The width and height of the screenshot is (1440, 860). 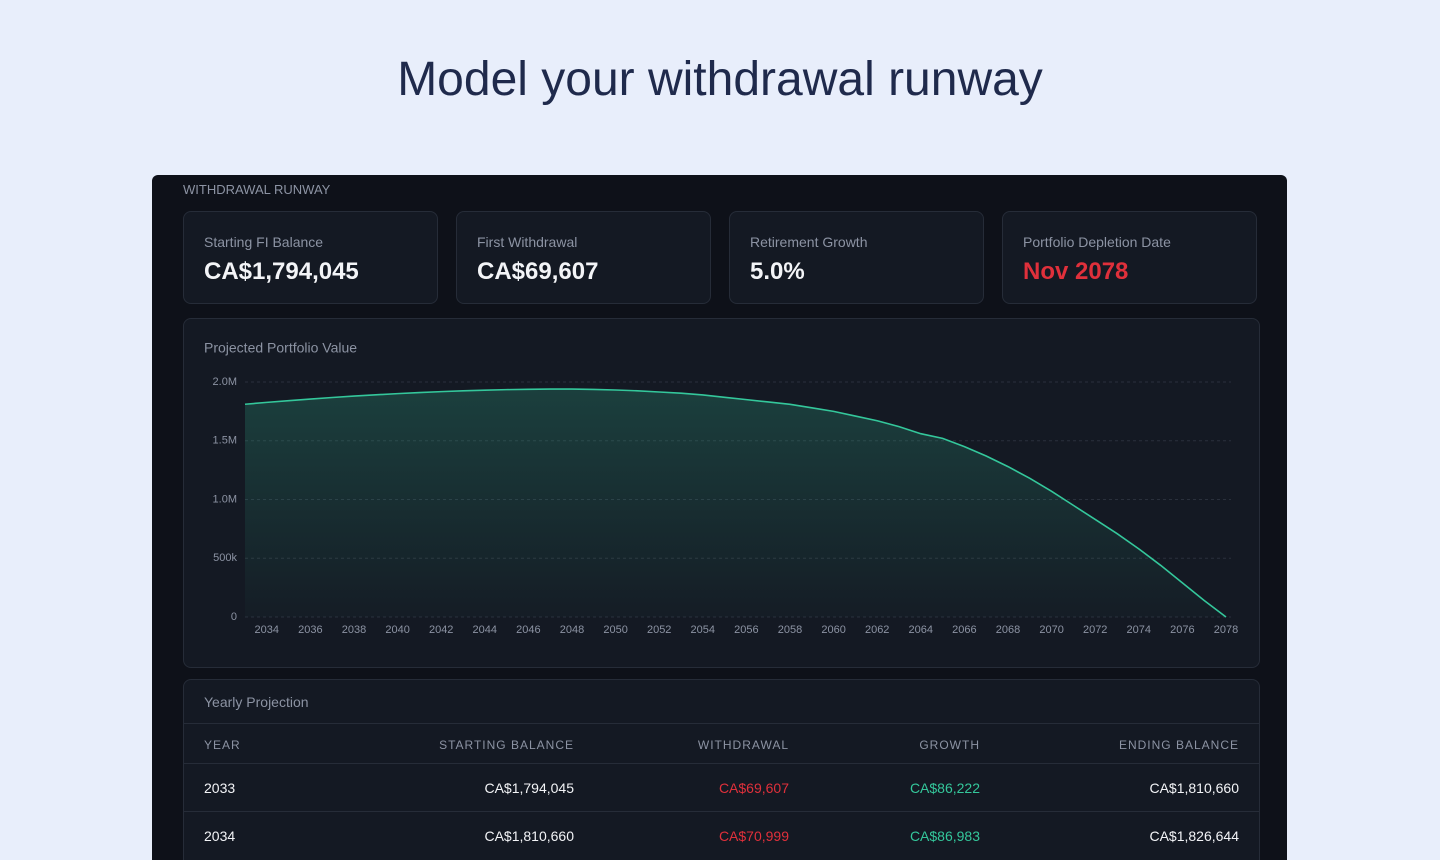 I want to click on x-tick-label: 2066, so click(x=964, y=630).